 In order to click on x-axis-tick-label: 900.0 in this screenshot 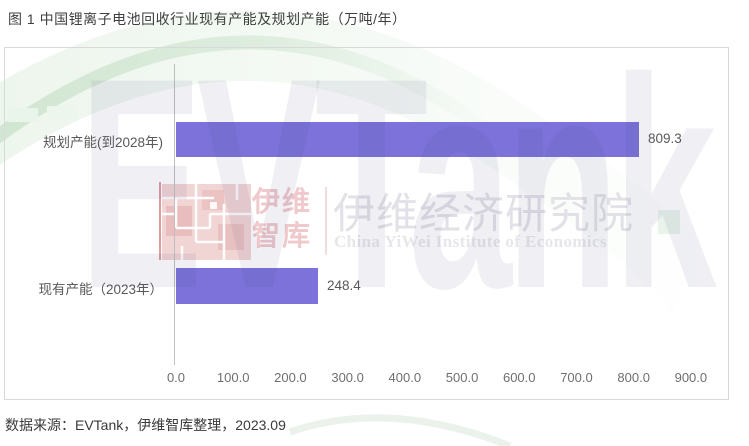, I will do `click(691, 377)`.